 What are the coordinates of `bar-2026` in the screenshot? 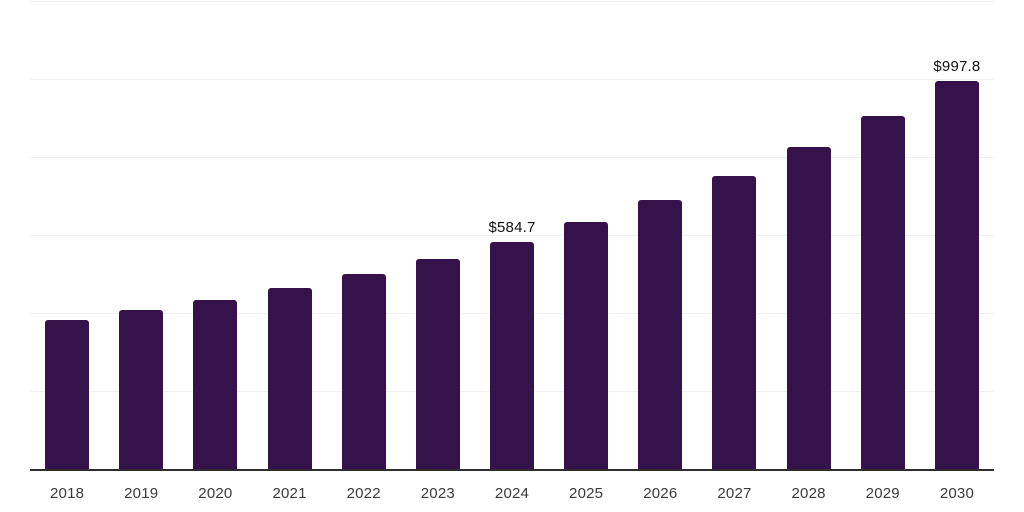 It's located at (660, 334).